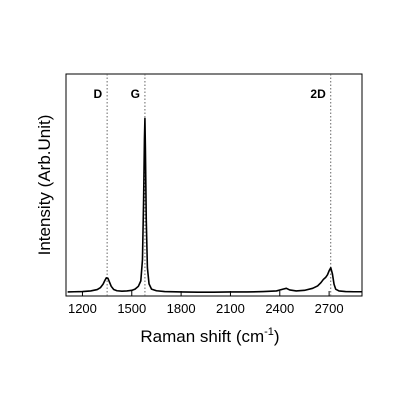 The width and height of the screenshot is (401, 401). Describe the element at coordinates (131, 308) in the screenshot. I see `x-tick-label-1500: 1500` at that location.